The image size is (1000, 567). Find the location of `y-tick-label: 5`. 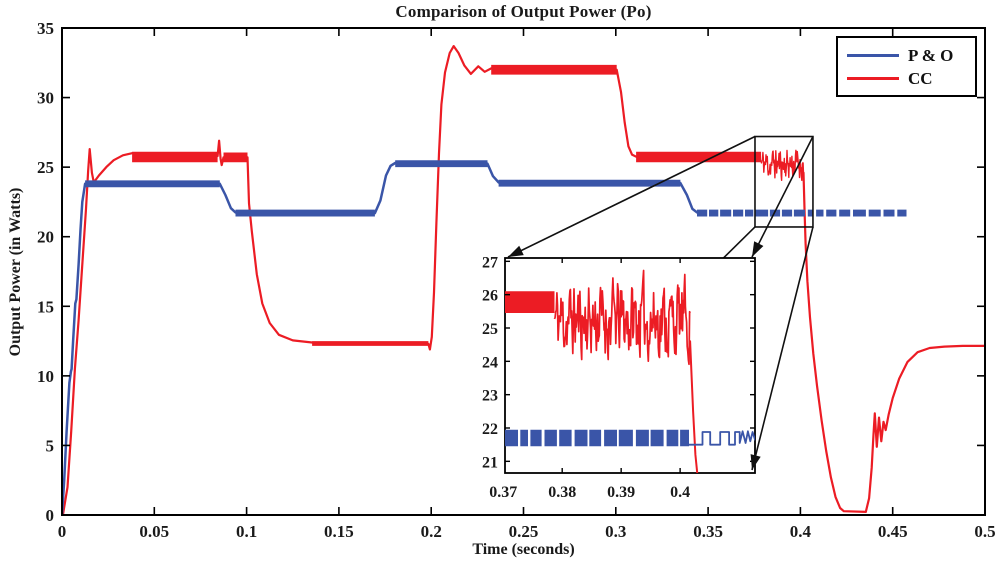

y-tick-label: 5 is located at coordinates (50, 445).